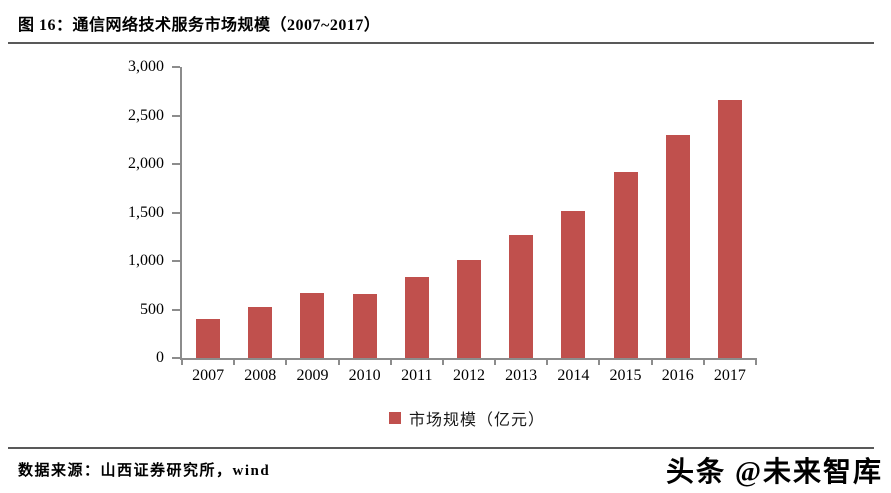  What do you see at coordinates (364, 325) in the screenshot?
I see `bar-2010` at bounding box center [364, 325].